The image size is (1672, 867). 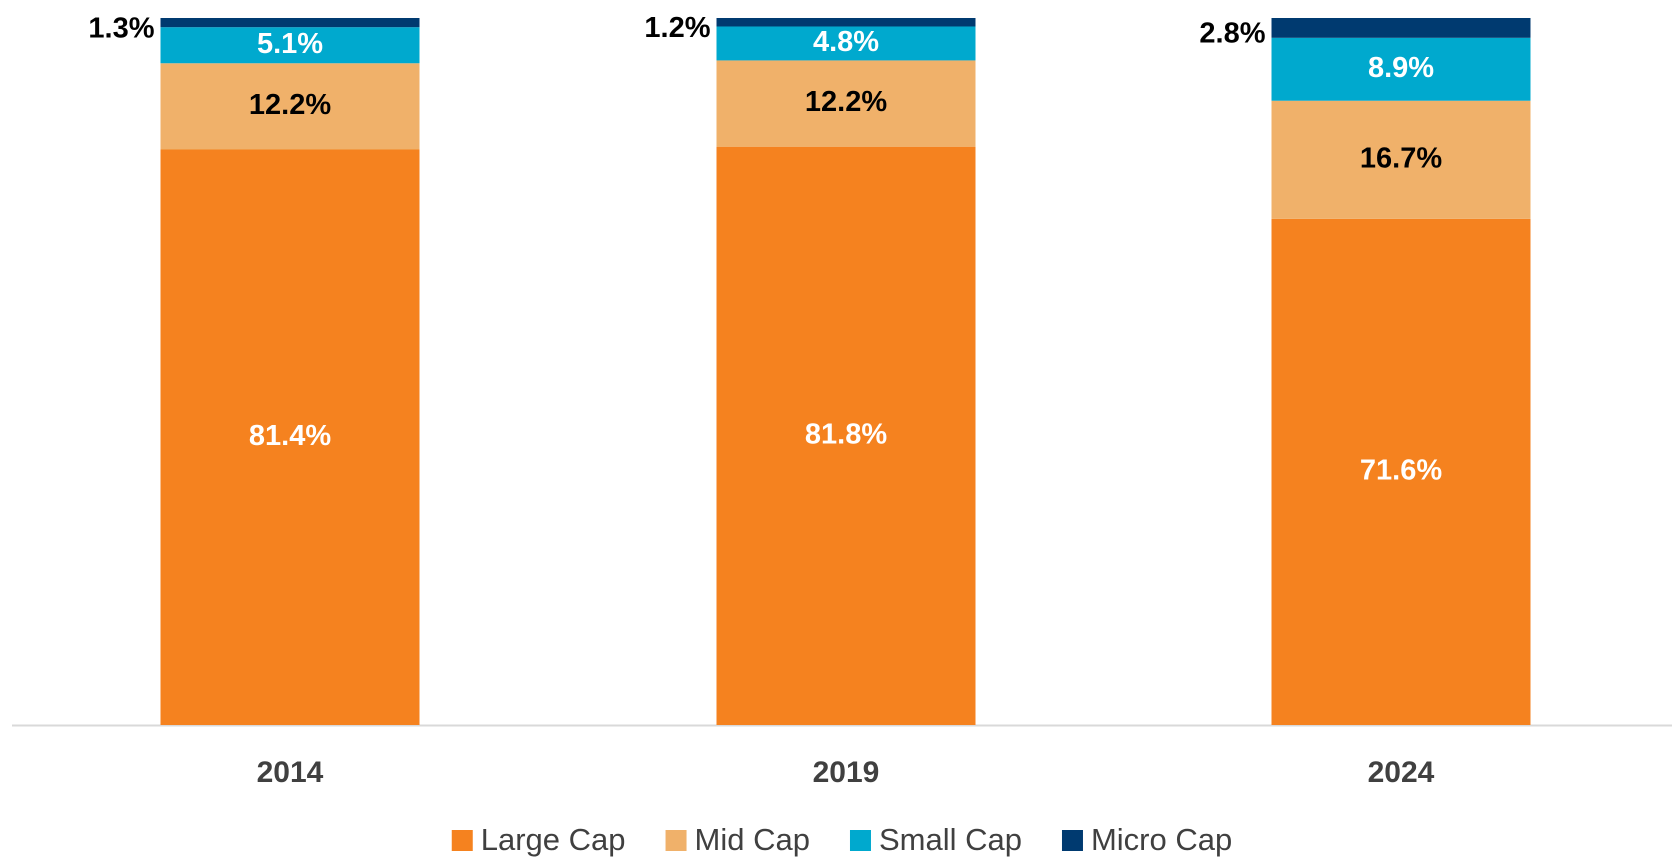 I want to click on data-label: 8.9%, so click(x=1401, y=68).